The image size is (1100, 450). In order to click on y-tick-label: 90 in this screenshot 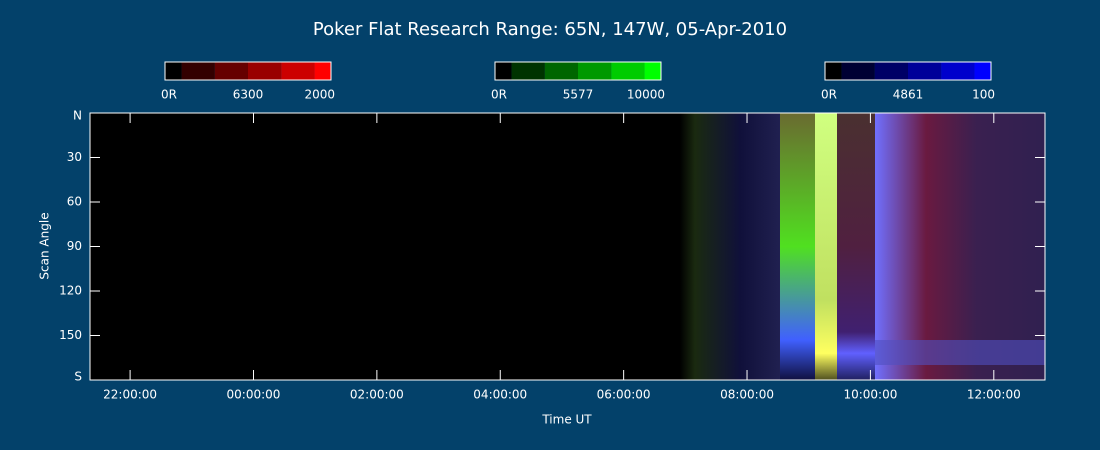, I will do `click(74, 246)`.